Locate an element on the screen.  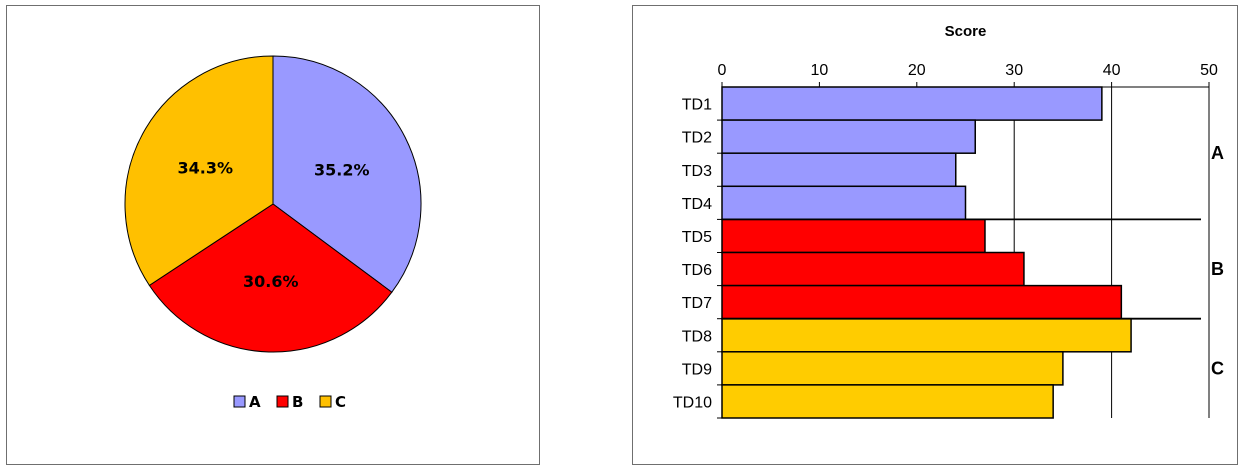
pie-slice-b is located at coordinates (270, 278).